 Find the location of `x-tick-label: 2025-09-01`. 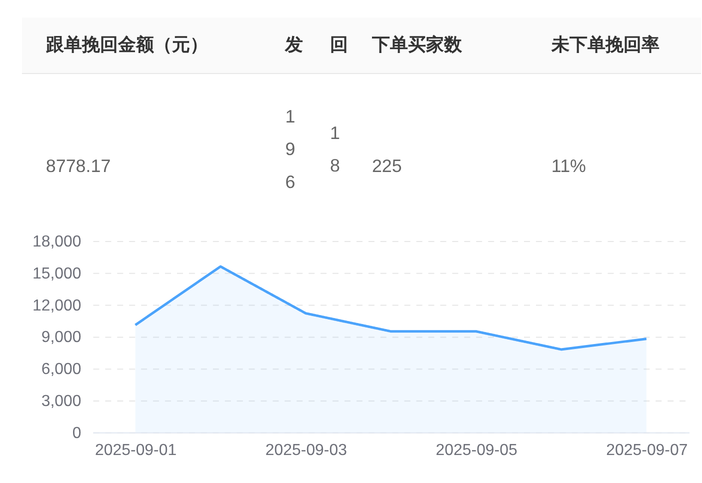

x-tick-label: 2025-09-01 is located at coordinates (136, 450).